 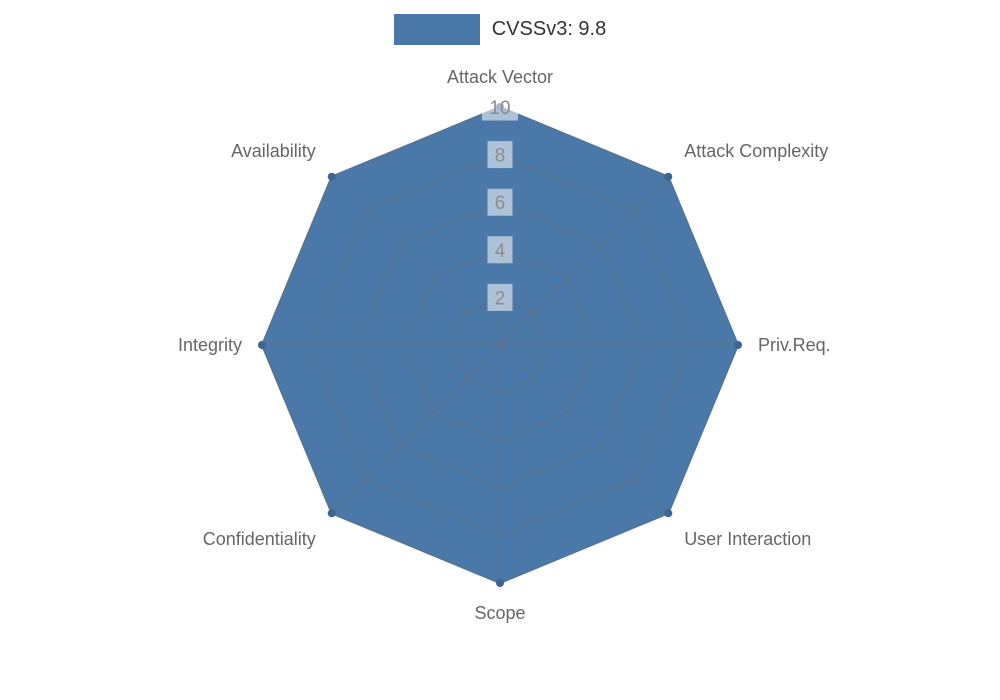 I want to click on axis-label: Attack Complexity, so click(x=756, y=151).